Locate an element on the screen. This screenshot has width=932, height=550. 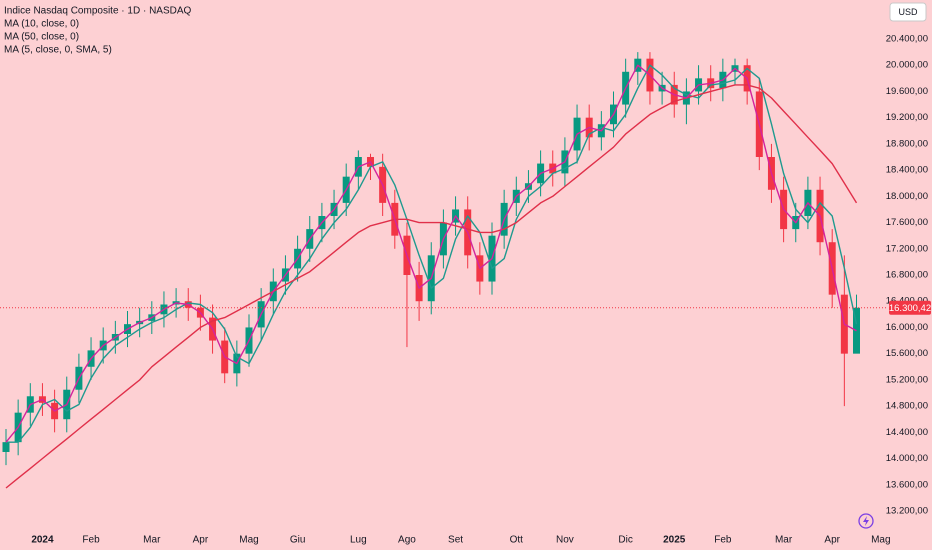
currency-box is located at coordinates (908, 12).